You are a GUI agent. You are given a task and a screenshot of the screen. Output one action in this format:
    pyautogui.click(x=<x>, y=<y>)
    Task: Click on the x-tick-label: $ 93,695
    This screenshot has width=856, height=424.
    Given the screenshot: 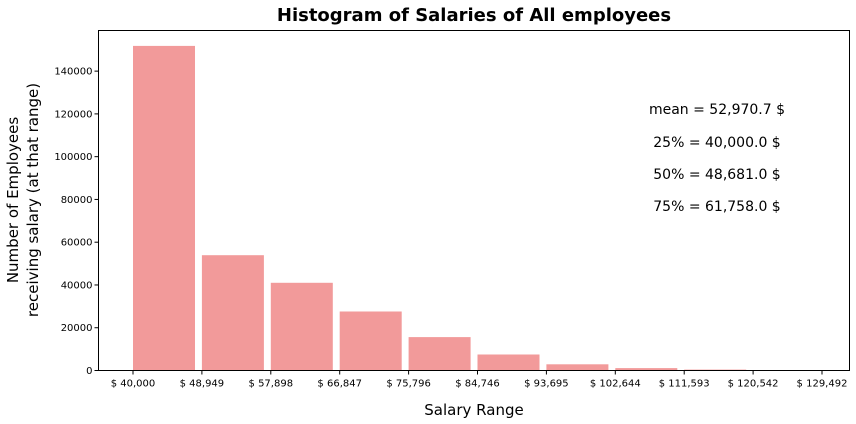 What is the action you would take?
    pyautogui.click(x=546, y=384)
    